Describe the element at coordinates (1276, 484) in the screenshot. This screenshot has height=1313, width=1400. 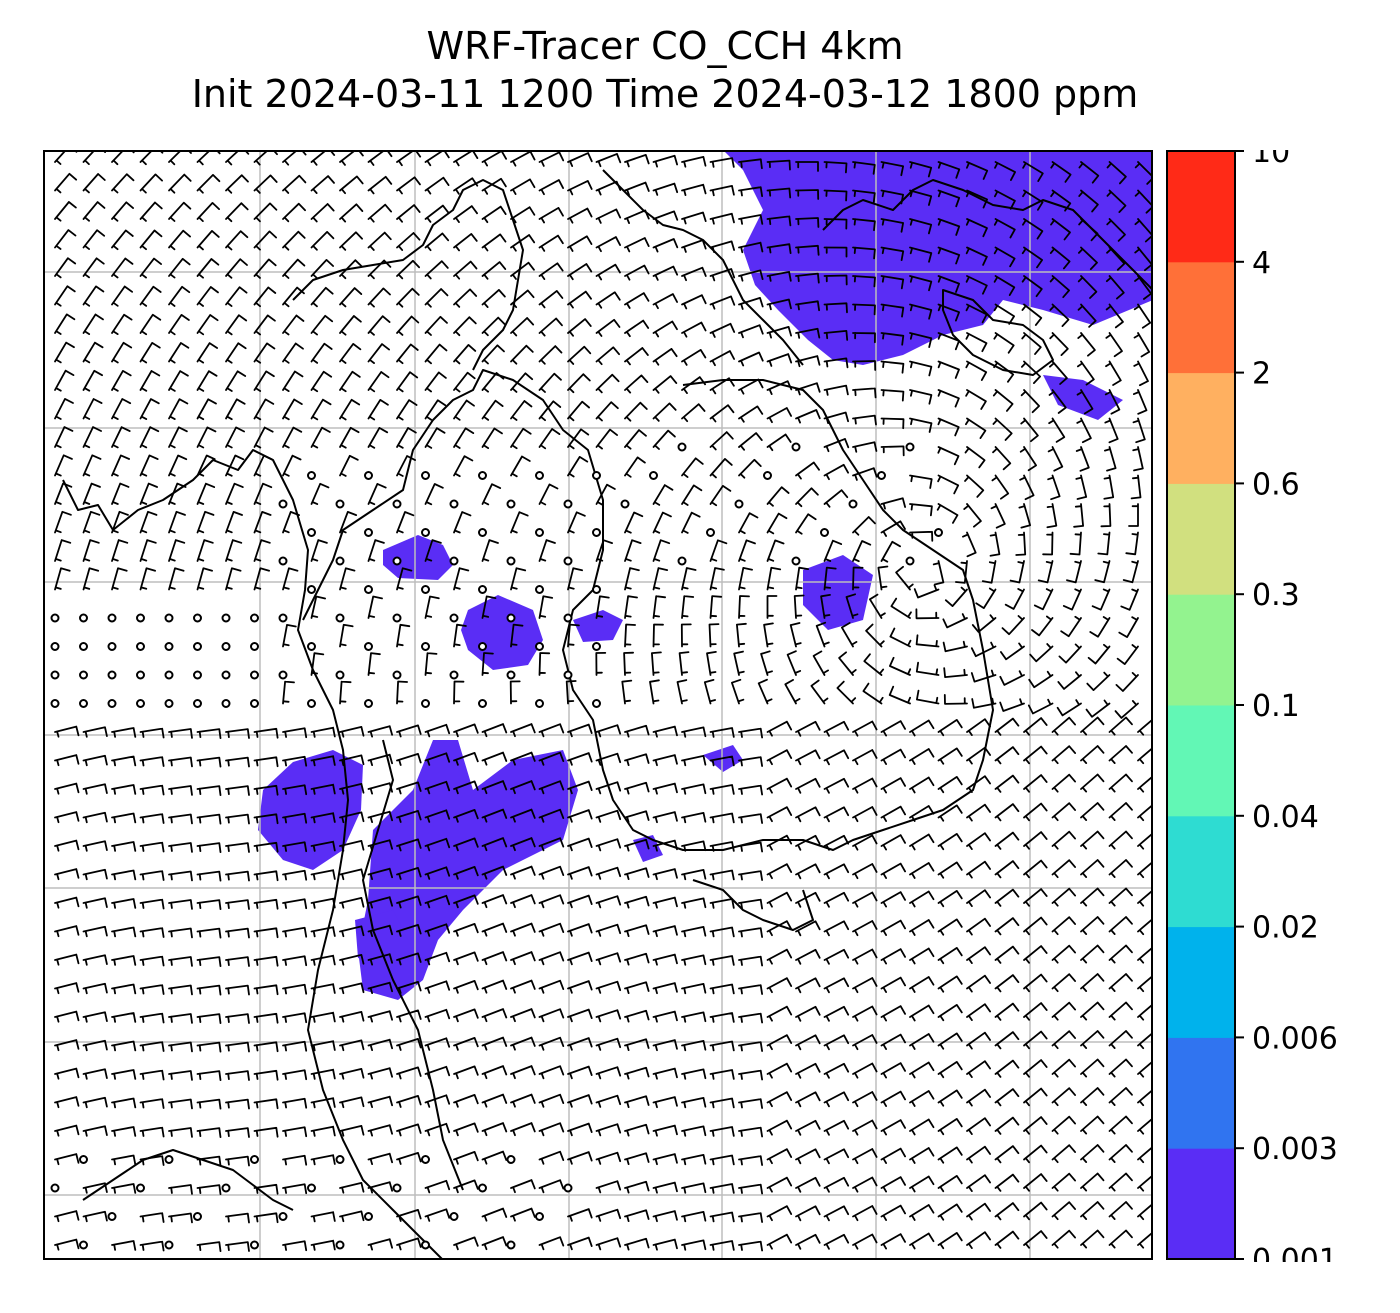
I see `colorbar-tick-label: 0.6` at that location.